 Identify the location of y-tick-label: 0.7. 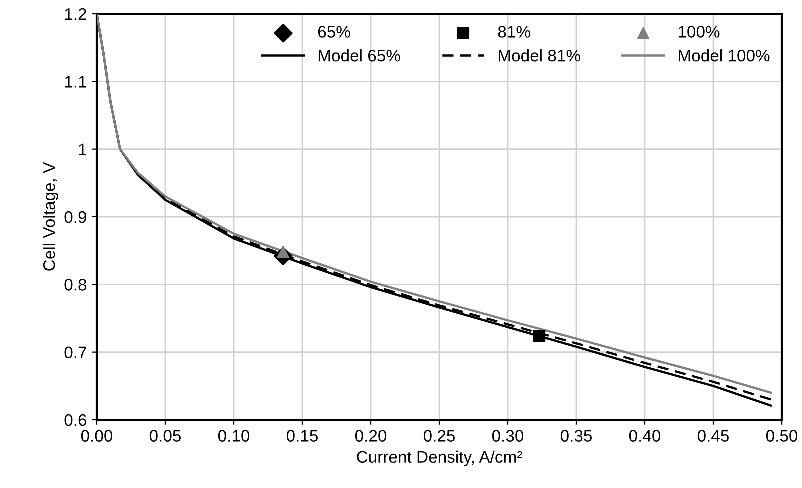
(75, 352).